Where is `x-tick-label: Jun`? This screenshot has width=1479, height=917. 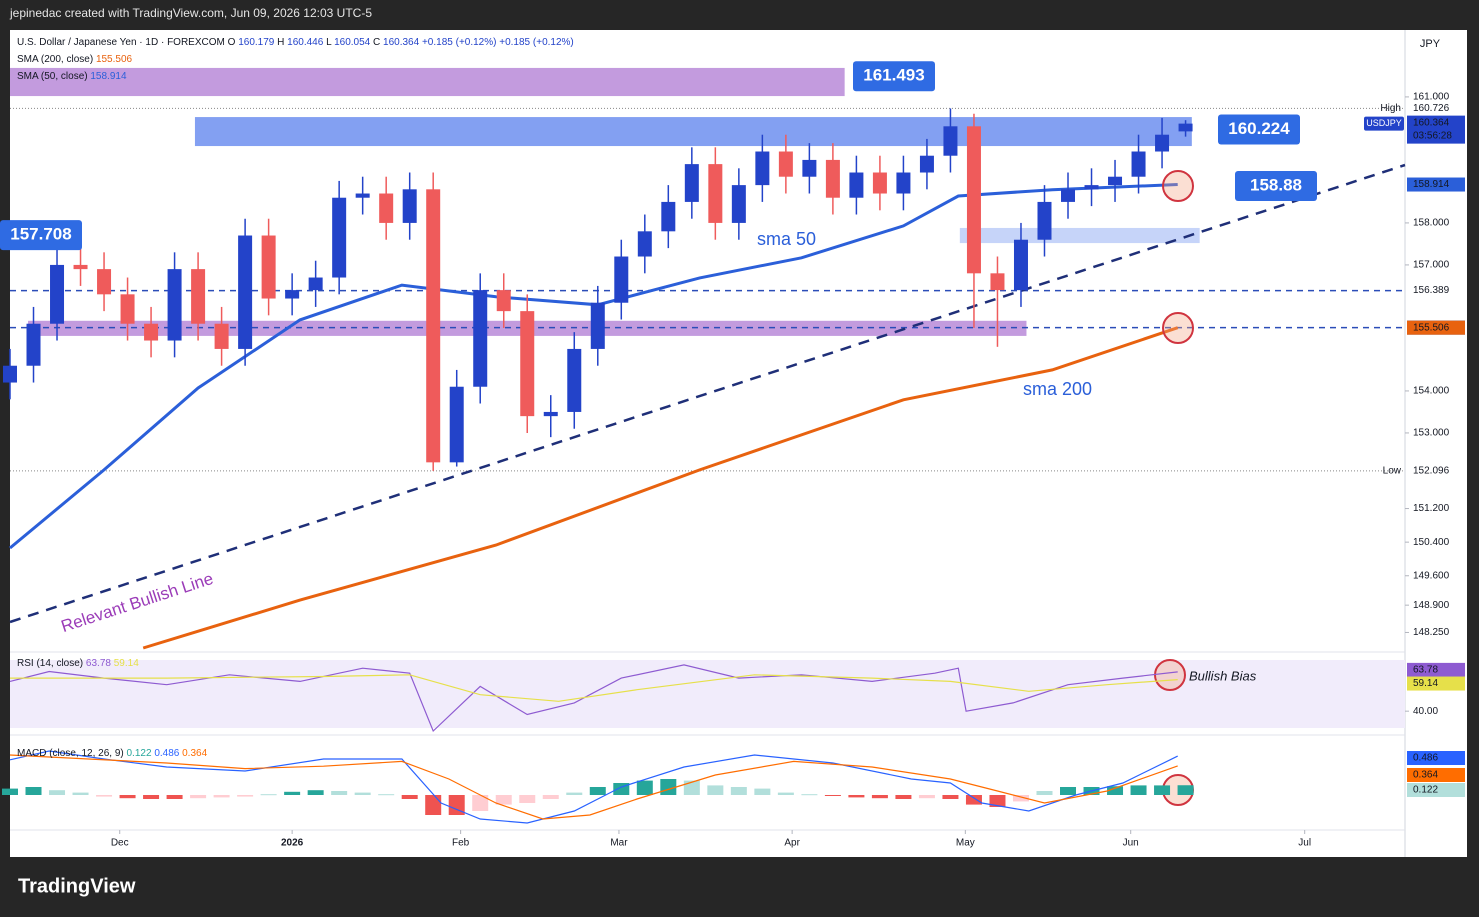 x-tick-label: Jun is located at coordinates (1131, 843).